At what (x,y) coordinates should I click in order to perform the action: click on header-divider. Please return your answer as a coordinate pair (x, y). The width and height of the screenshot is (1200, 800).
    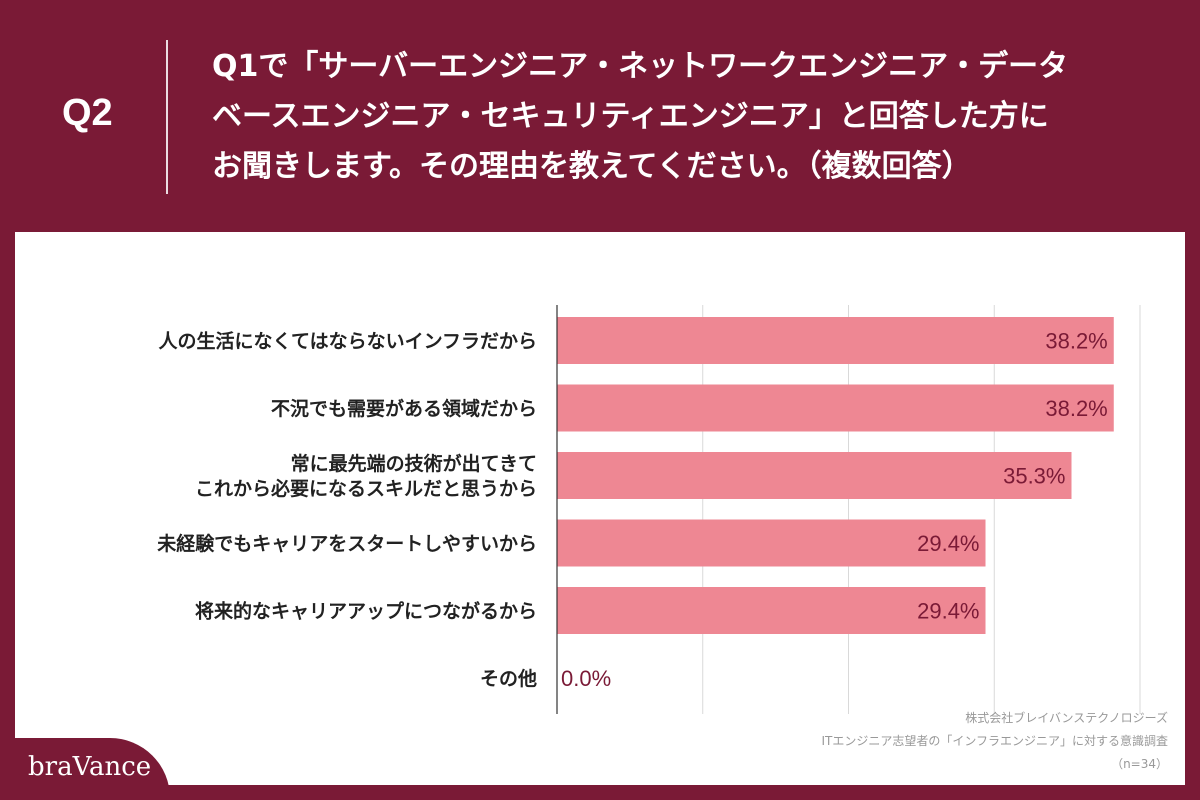
    Looking at the image, I should click on (167, 117).